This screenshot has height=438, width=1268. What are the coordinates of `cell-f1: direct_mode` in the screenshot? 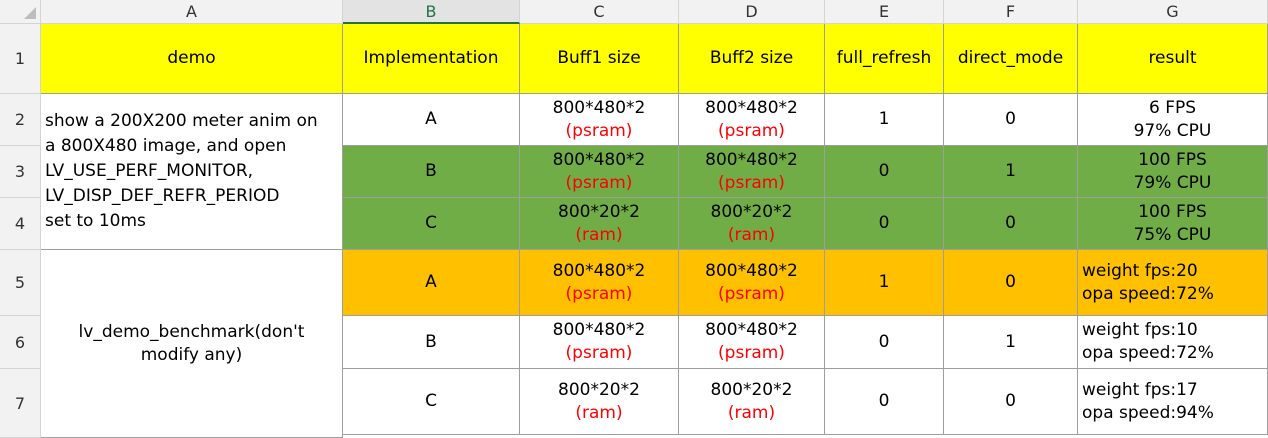 It's located at (1011, 59).